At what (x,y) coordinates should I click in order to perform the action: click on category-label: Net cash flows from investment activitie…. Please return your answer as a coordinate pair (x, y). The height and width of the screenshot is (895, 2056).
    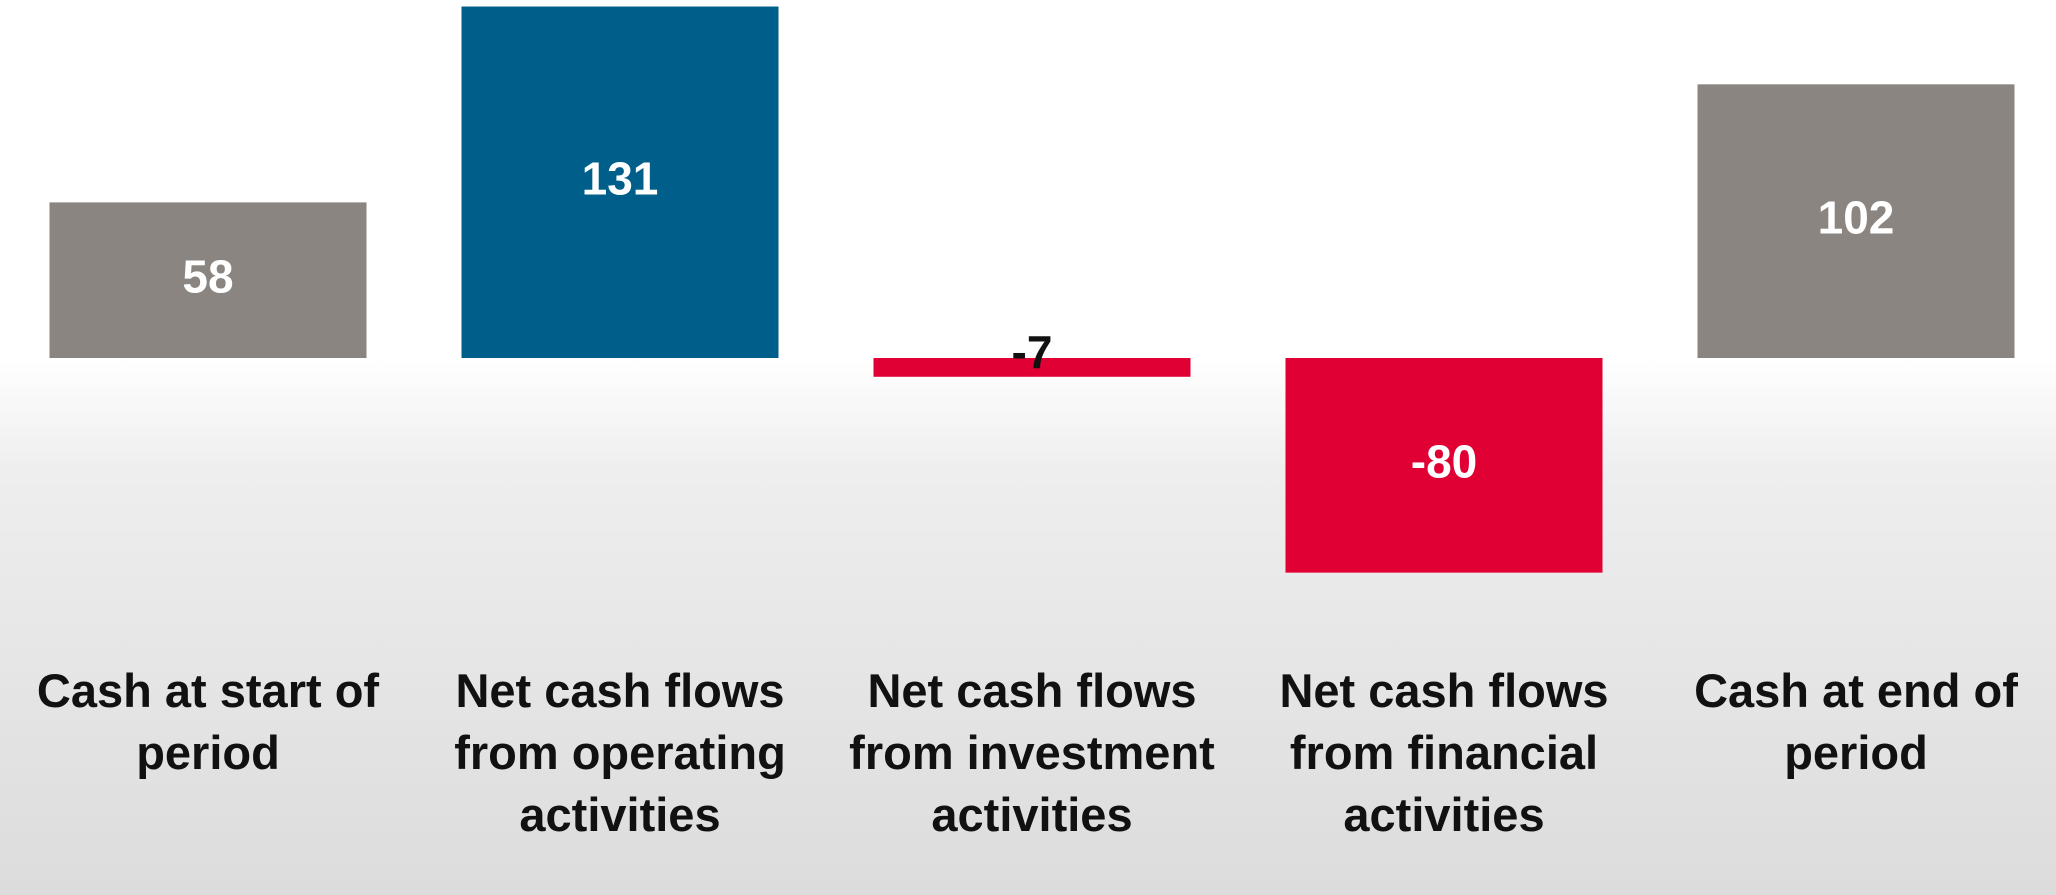
    Looking at the image, I should click on (1032, 752).